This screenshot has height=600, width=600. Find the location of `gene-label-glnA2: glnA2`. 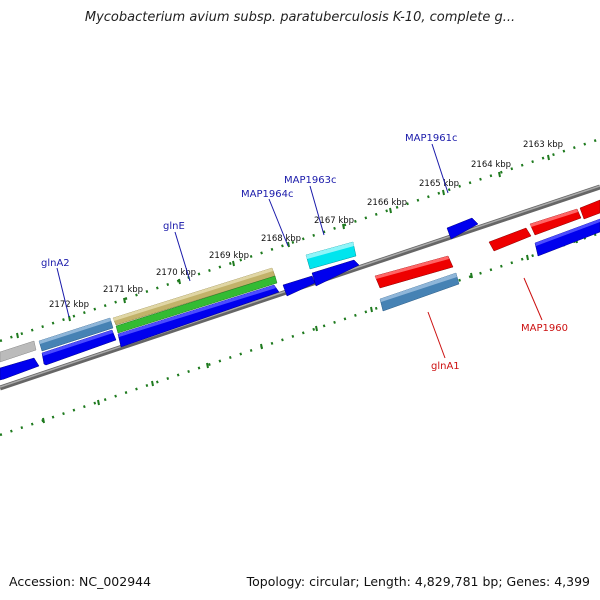

gene-label-glnA2: glnA2 is located at coordinates (55, 263).